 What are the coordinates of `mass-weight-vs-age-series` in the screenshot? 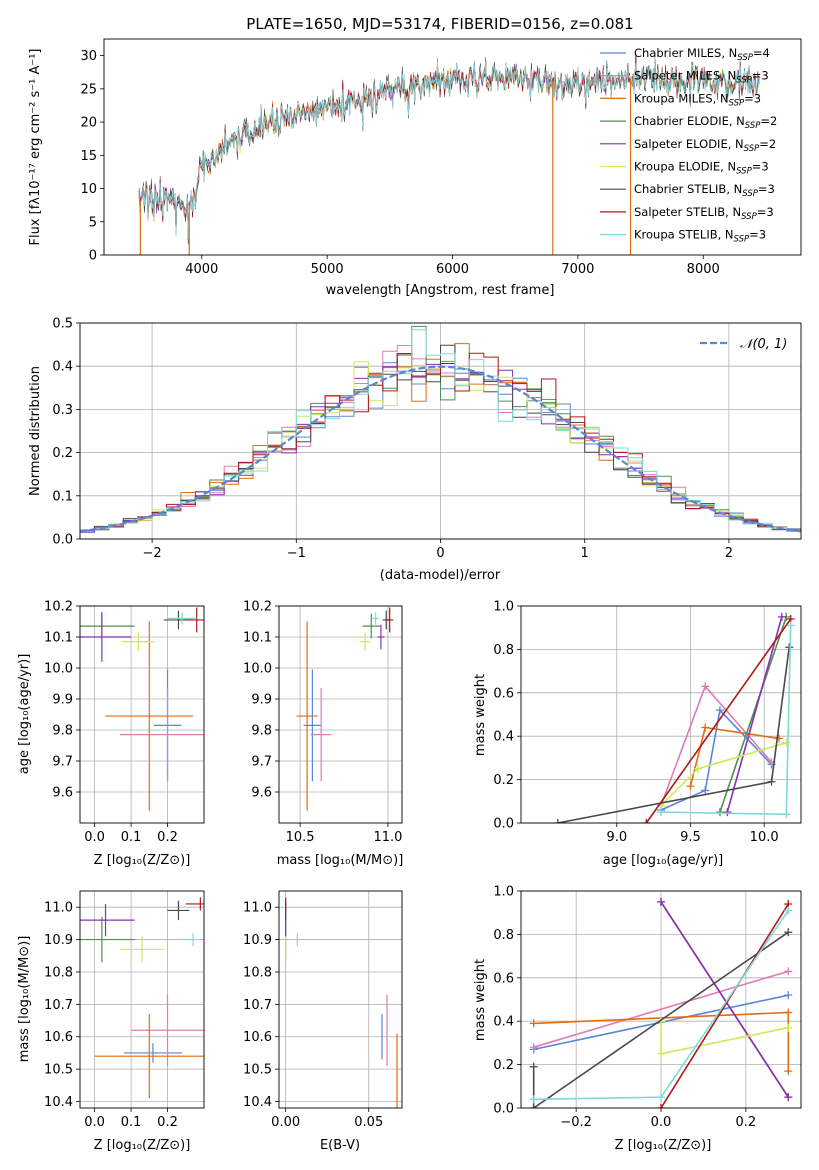 It's located at (674, 717).